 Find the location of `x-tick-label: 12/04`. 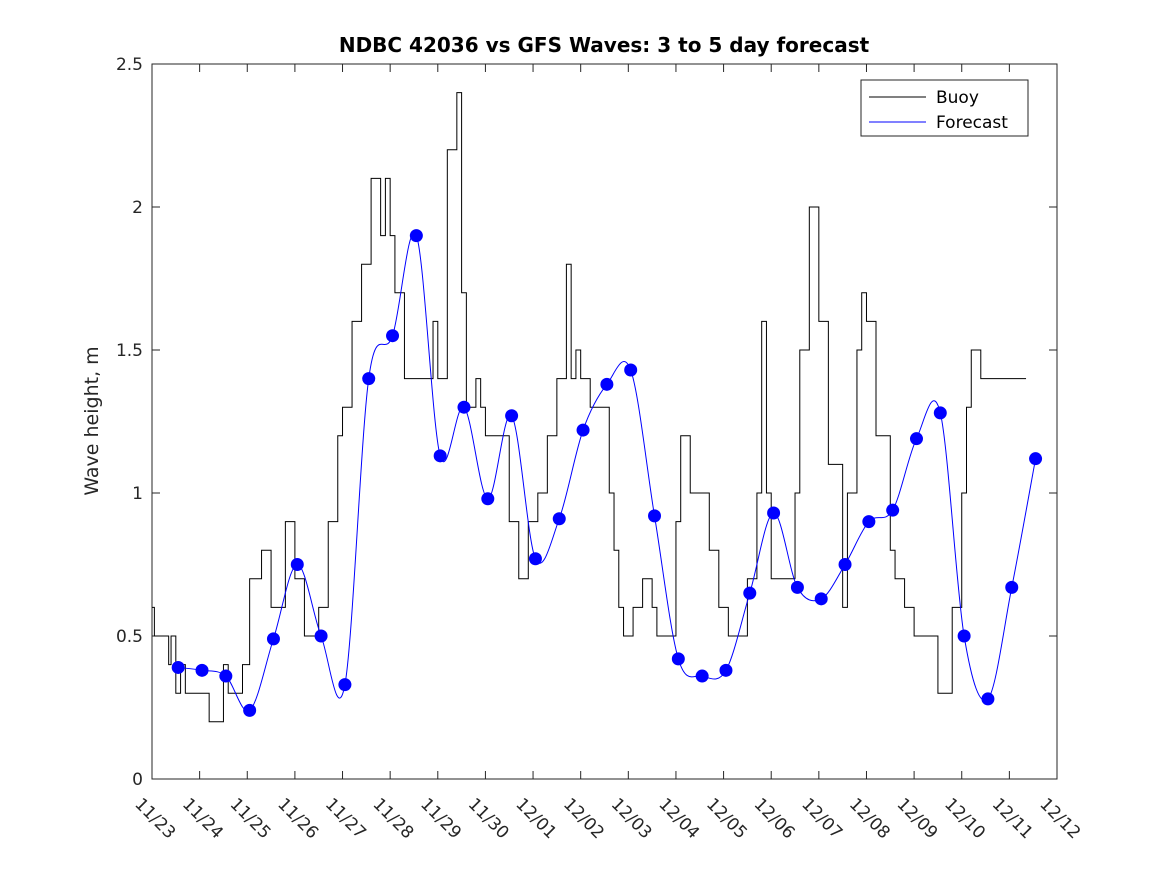

x-tick-label: 12/04 is located at coordinates (678, 818).